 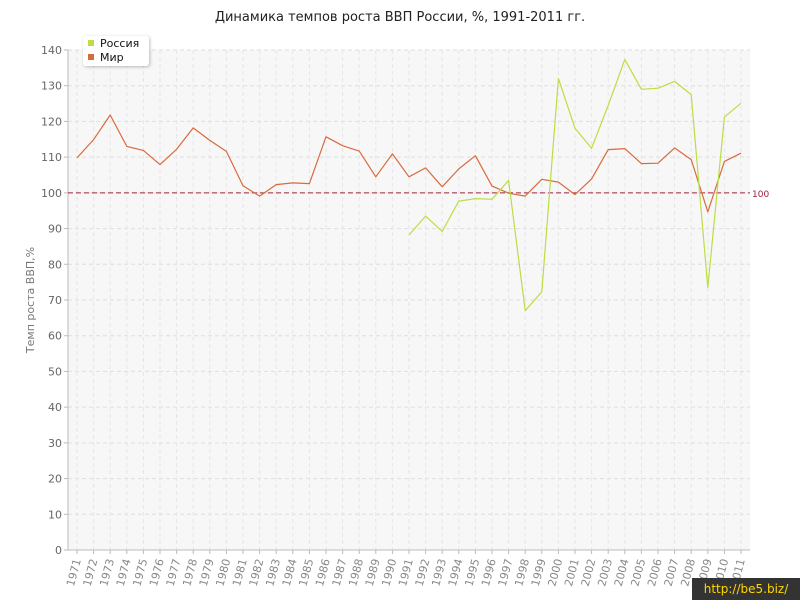 What do you see at coordinates (55, 443) in the screenshot?
I see `y-tick-label: 30` at bounding box center [55, 443].